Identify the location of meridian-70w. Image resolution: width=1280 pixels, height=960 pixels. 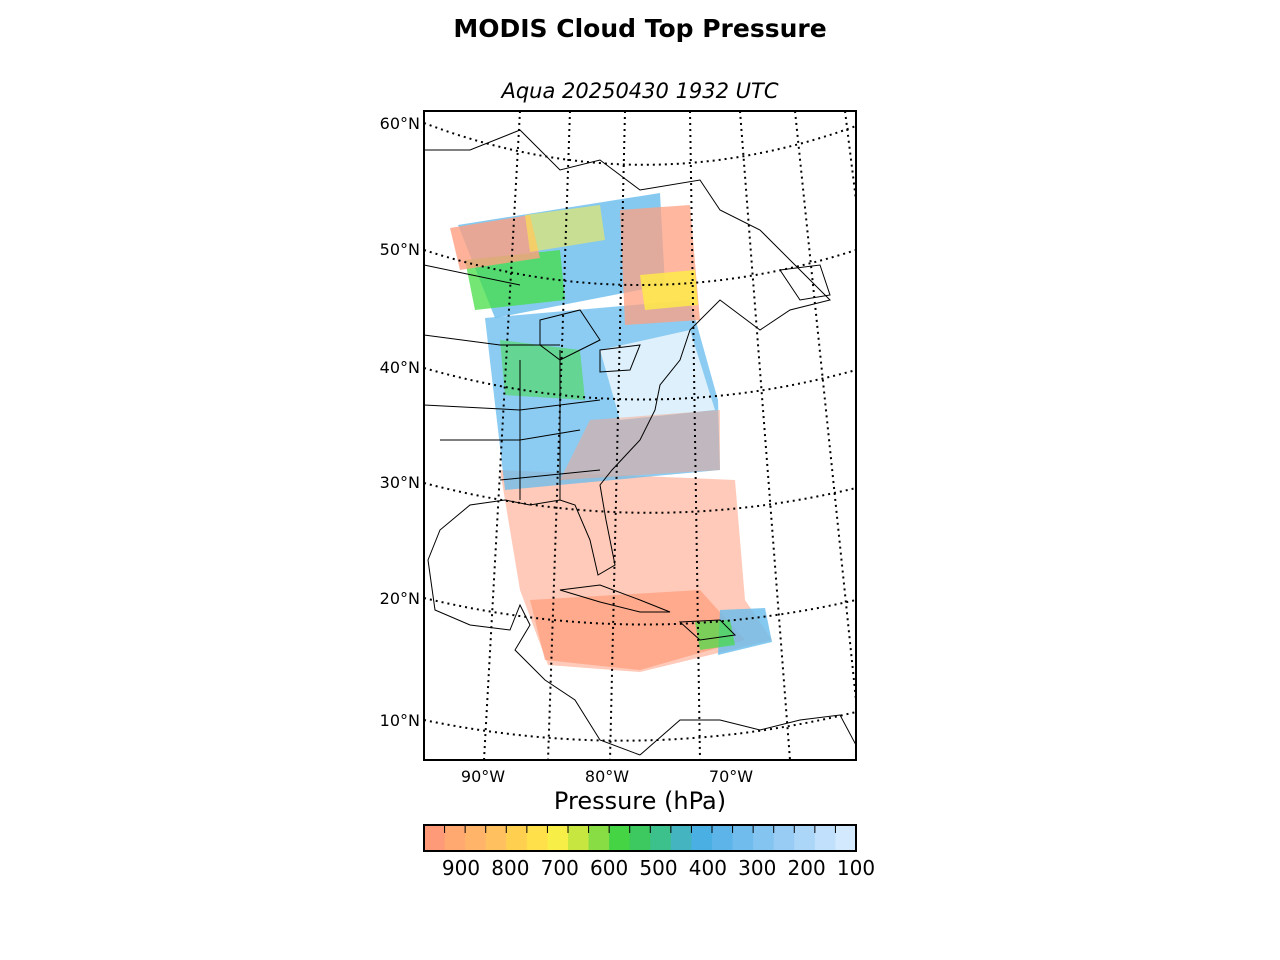
(617, 435).